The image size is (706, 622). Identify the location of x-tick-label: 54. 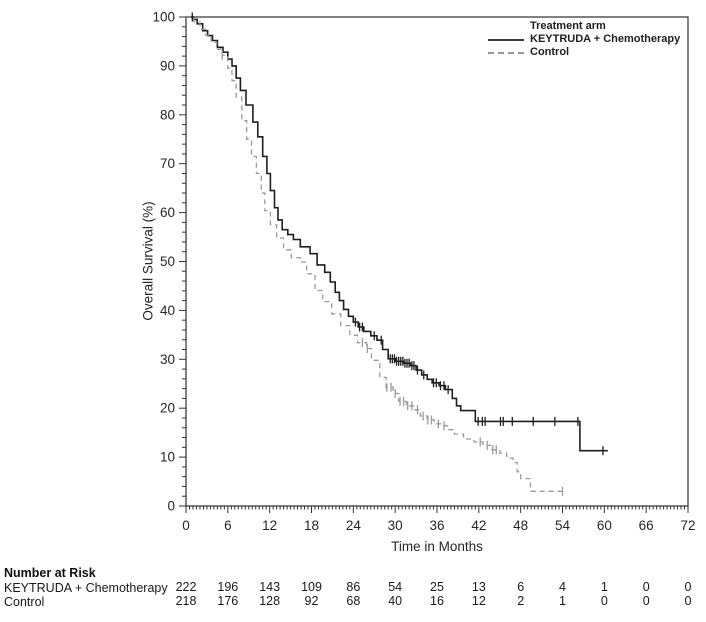
(563, 525).